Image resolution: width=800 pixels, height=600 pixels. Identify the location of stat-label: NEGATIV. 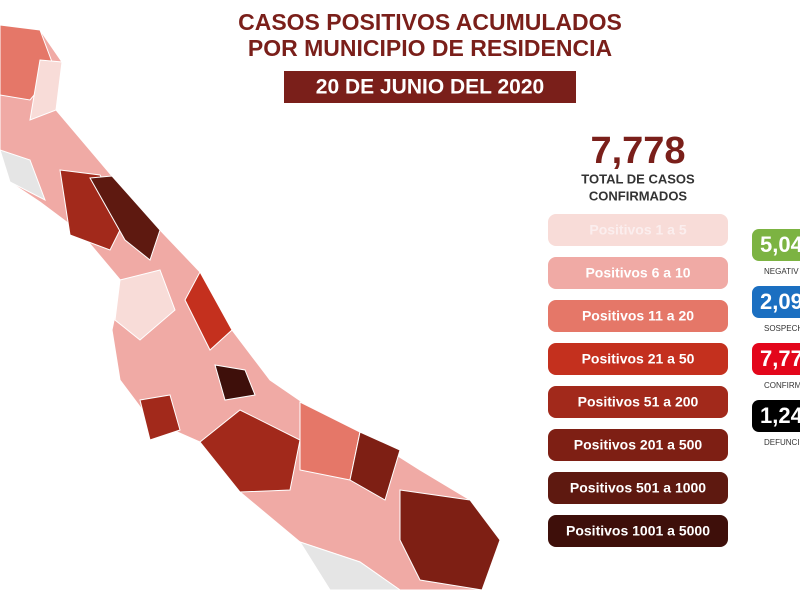
(781, 271).